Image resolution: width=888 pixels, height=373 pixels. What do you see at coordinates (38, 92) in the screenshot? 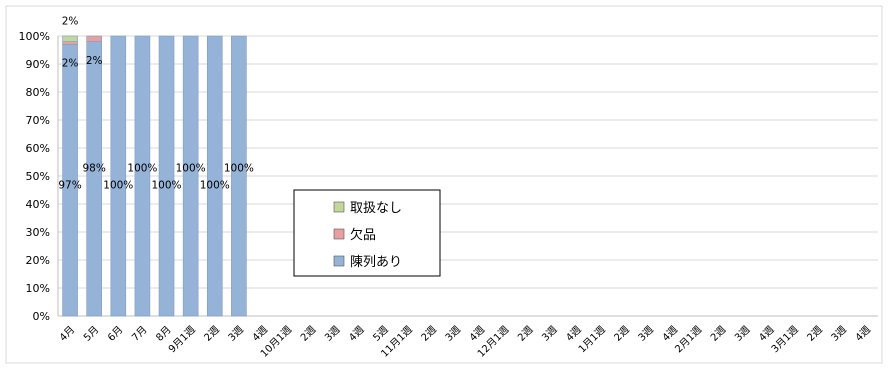
I see `y-tick-label: 80%` at bounding box center [38, 92].